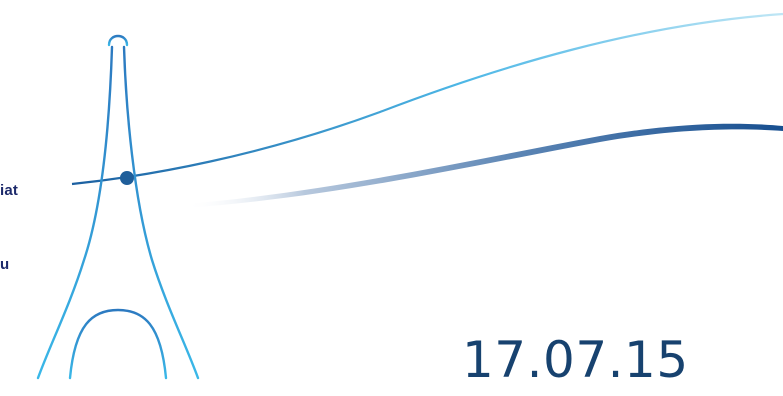 The height and width of the screenshot is (396, 783). Describe the element at coordinates (5, 264) in the screenshot. I see `side-text-bottom: u` at that location.